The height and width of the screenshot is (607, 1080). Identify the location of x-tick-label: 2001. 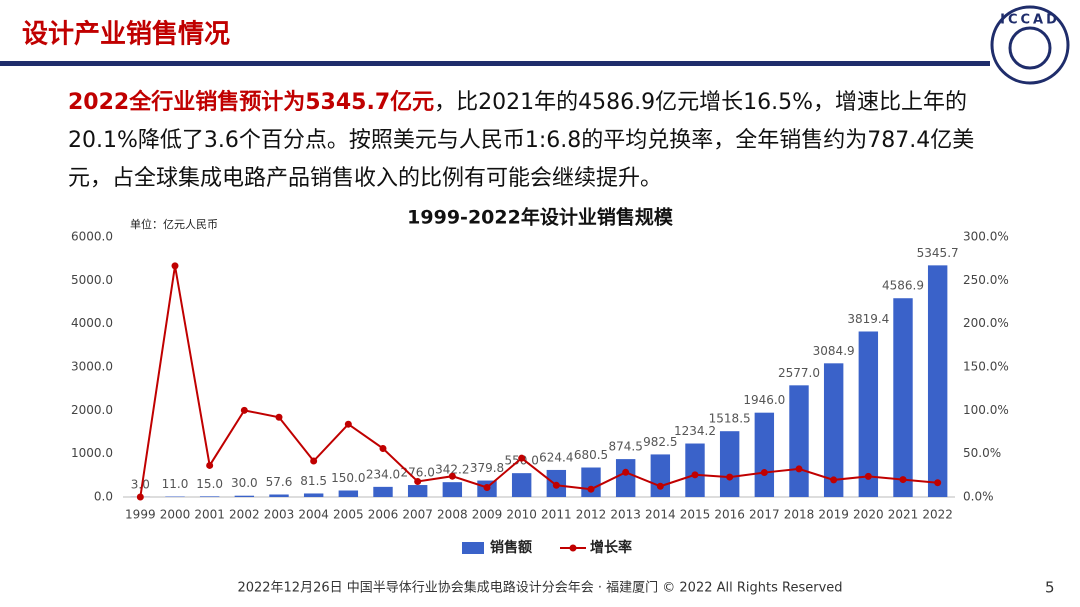
(209, 515).